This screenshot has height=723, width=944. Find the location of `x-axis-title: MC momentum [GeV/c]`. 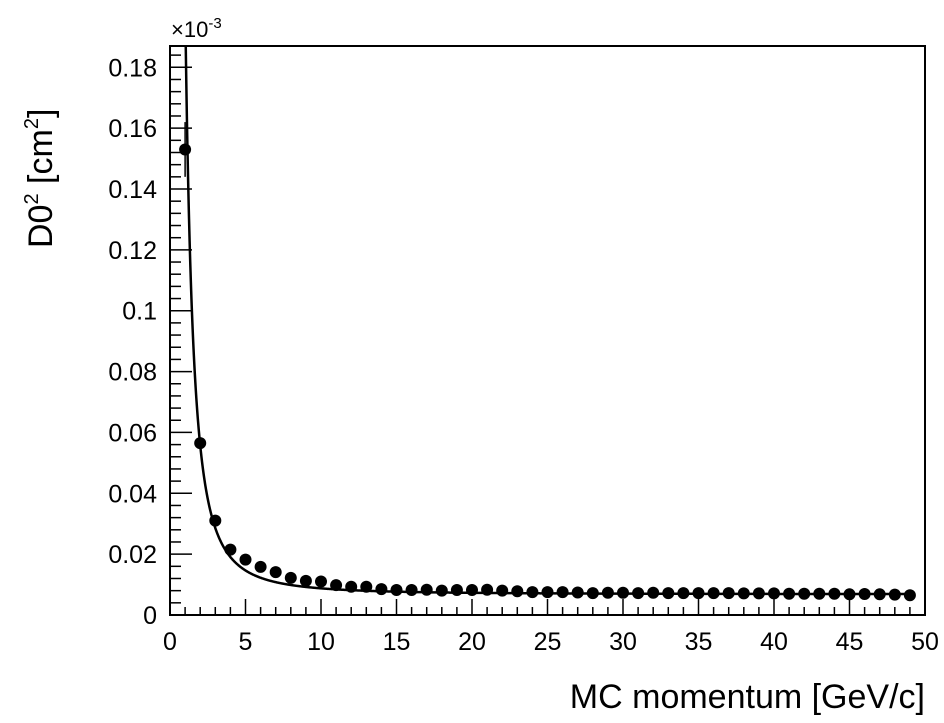

x-axis-title: MC momentum [GeV/c] is located at coordinates (747, 697).